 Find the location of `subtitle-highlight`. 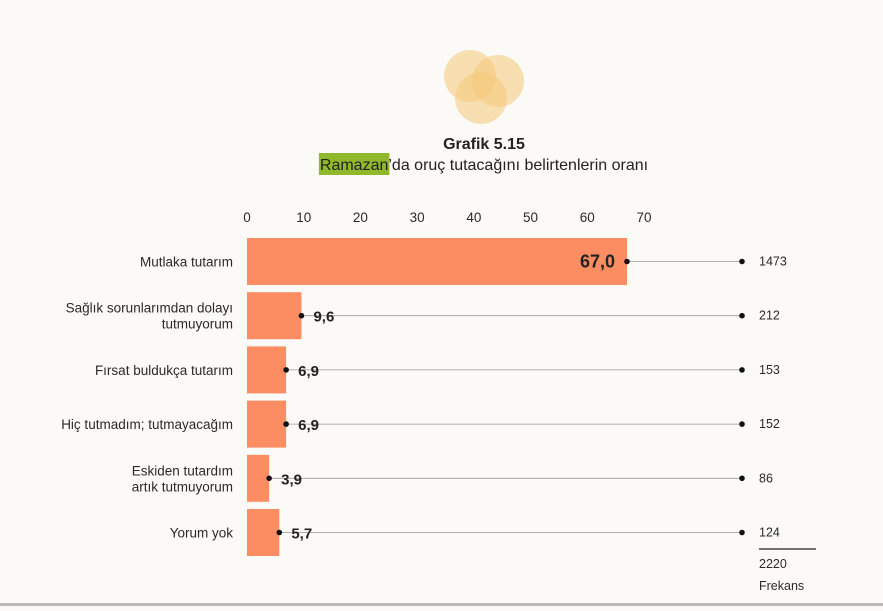

subtitle-highlight is located at coordinates (354, 164).